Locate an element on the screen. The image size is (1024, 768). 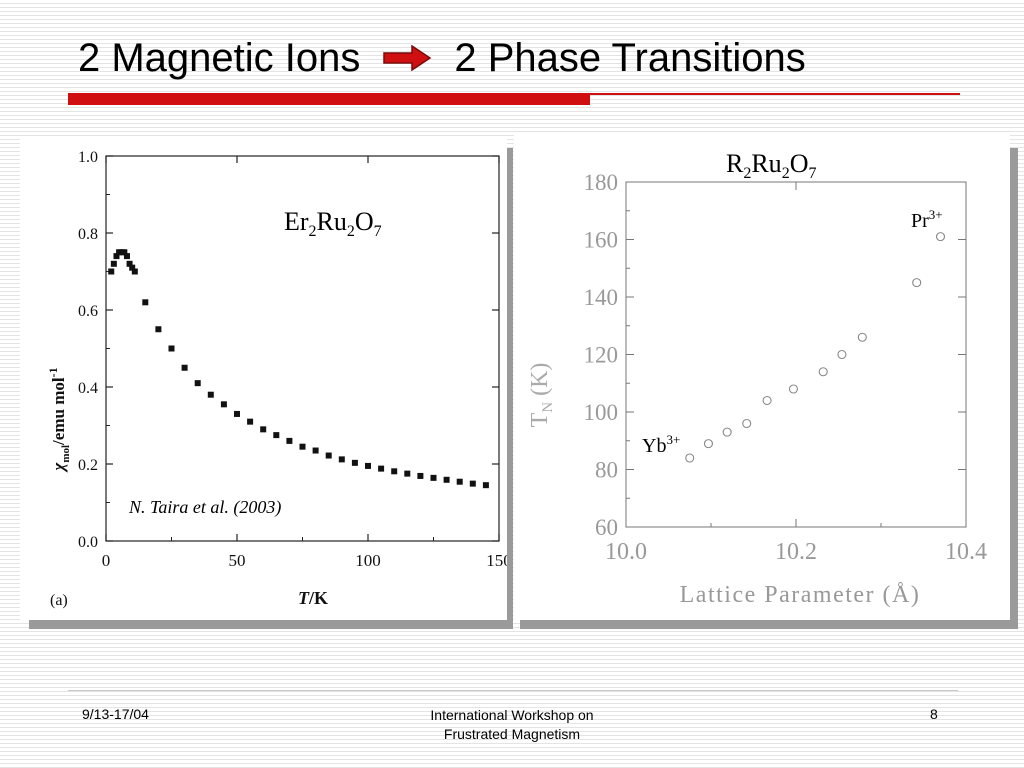
y-tick-label: 0.8 is located at coordinates (88, 234).